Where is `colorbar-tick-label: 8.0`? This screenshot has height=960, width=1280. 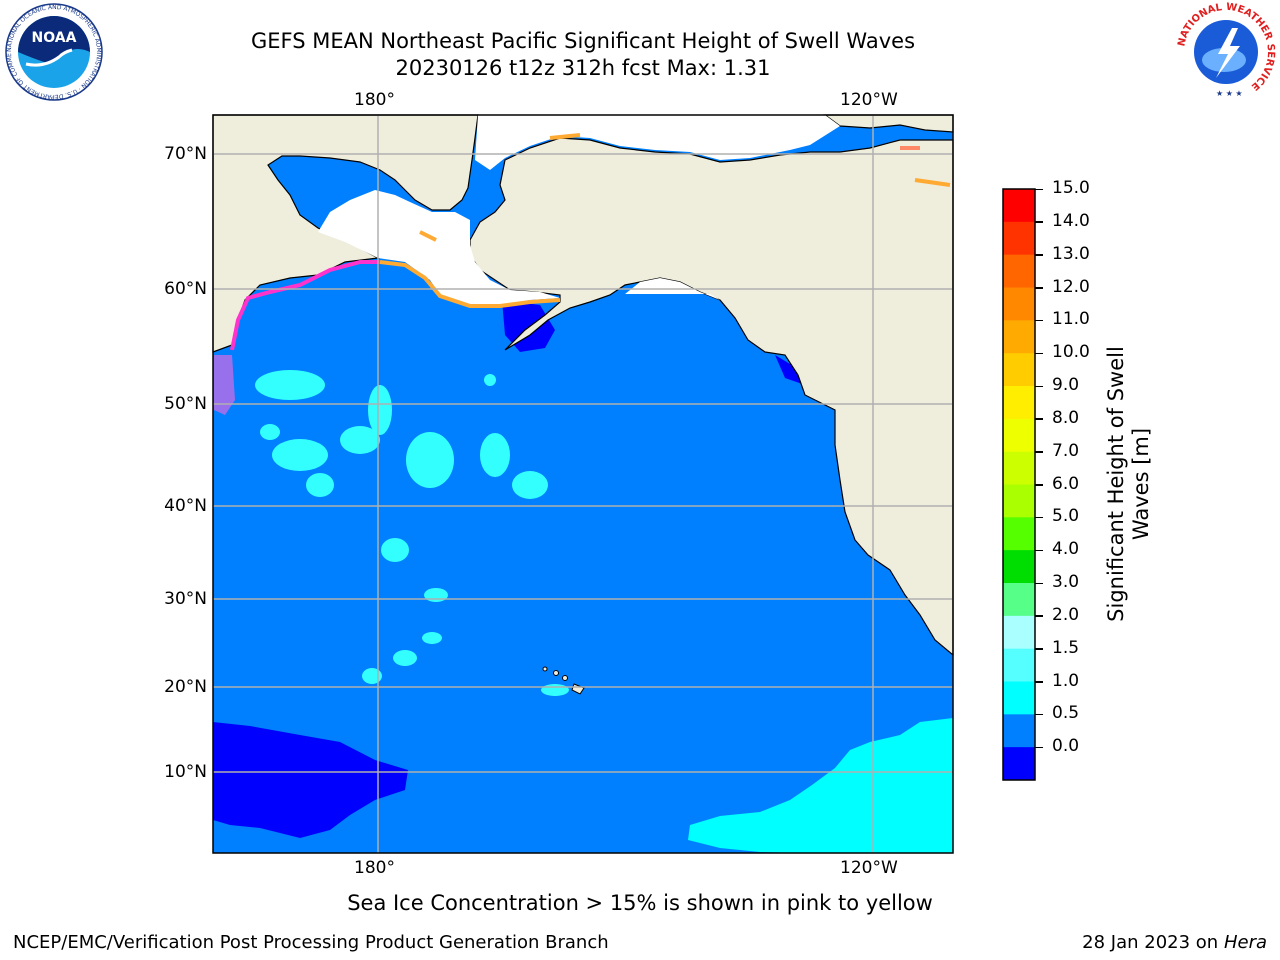 colorbar-tick-label: 8.0 is located at coordinates (1066, 417).